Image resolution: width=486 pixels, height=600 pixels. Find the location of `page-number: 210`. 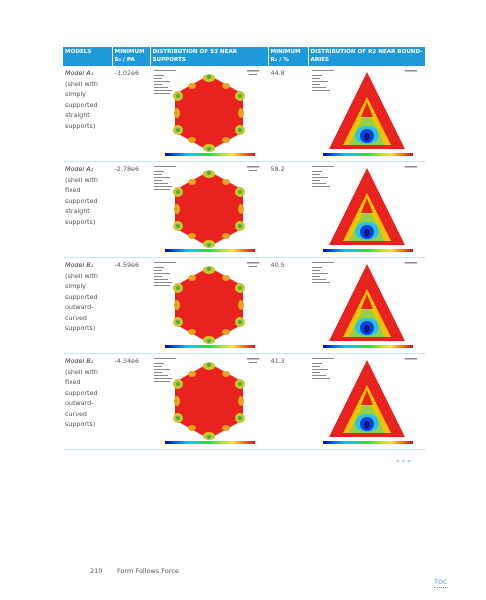

page-number: 210 is located at coordinates (96, 571).